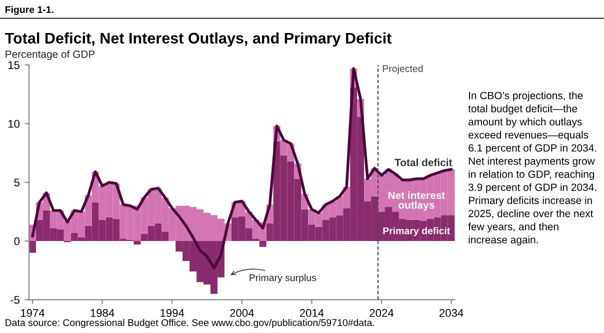  Describe the element at coordinates (283, 279) in the screenshot. I see `annotation: Primary surplus` at that location.